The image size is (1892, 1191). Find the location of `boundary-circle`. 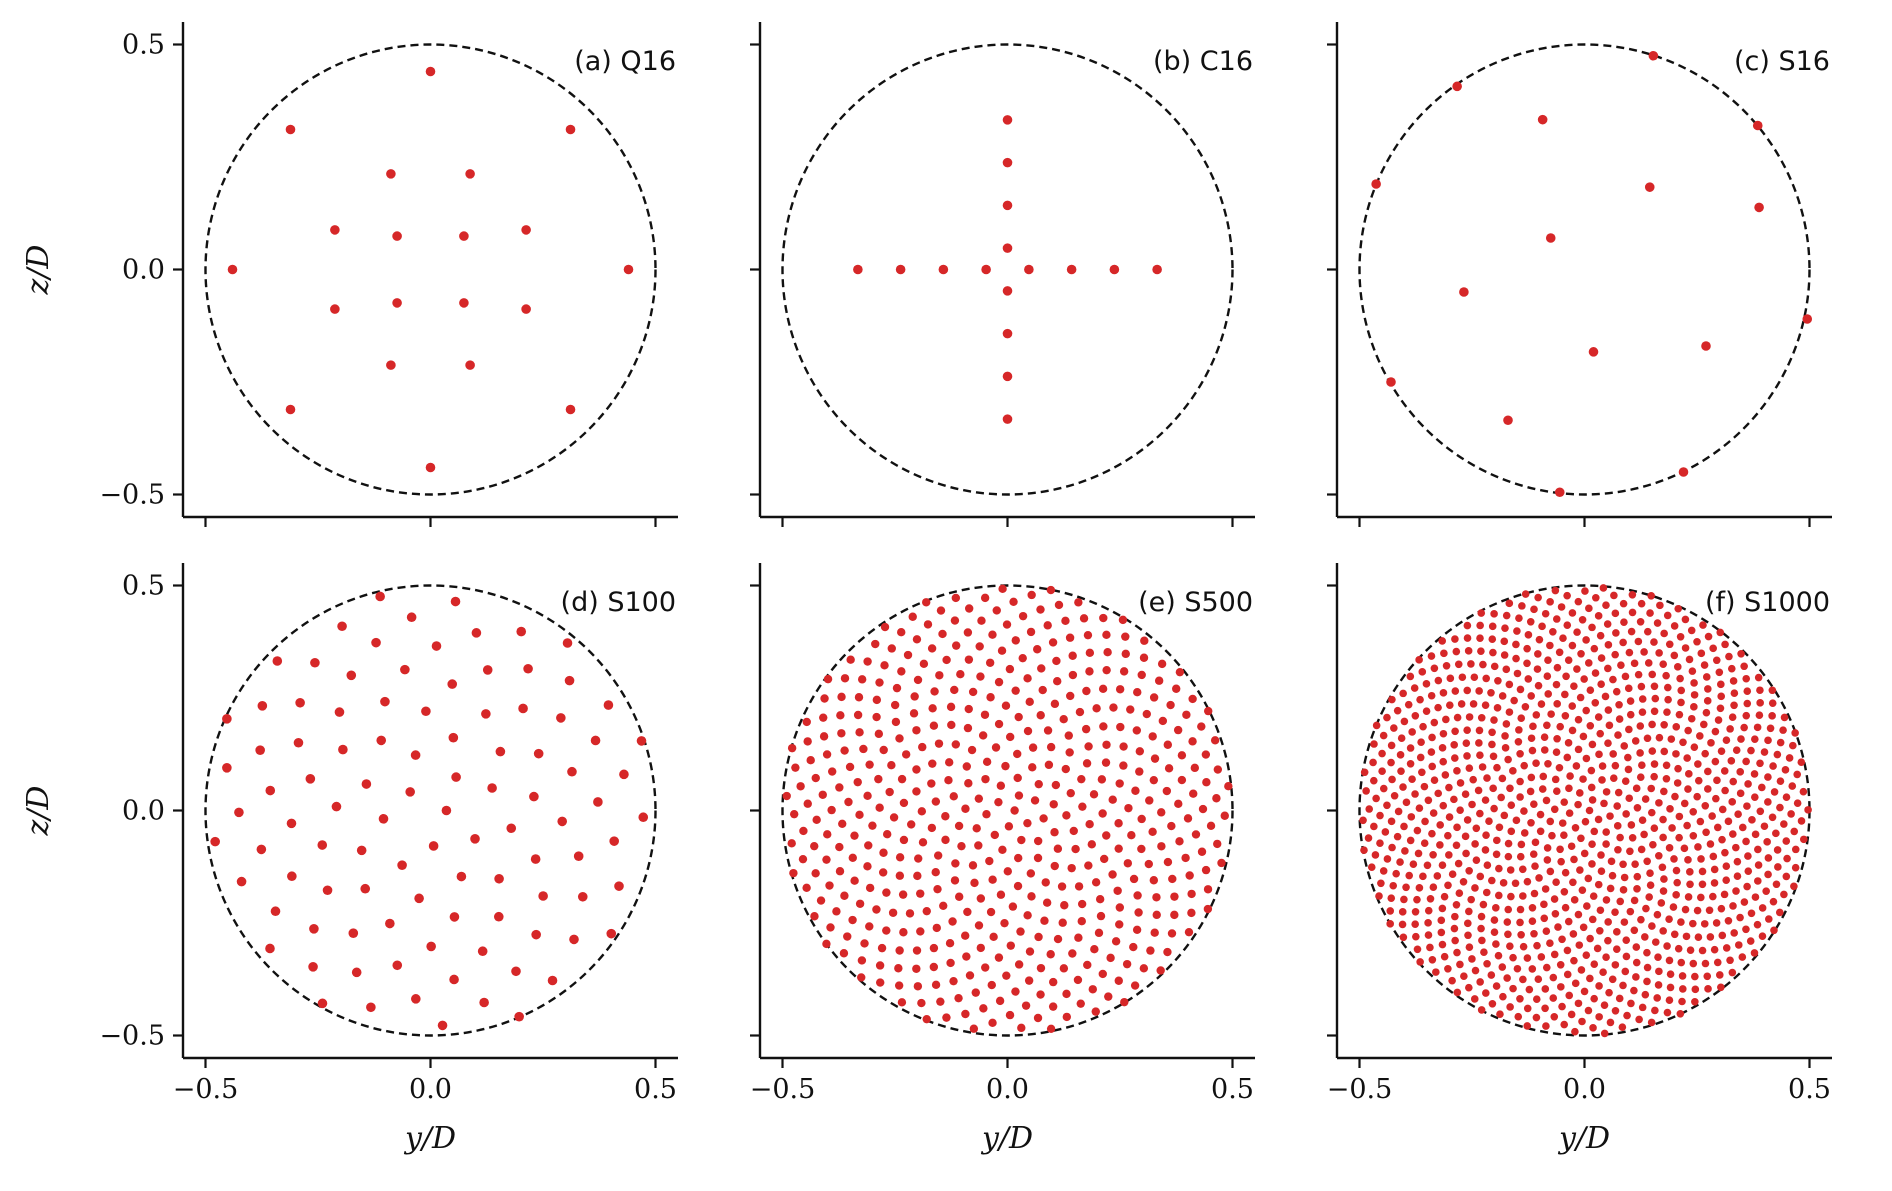

boundary-circle is located at coordinates (430, 810).